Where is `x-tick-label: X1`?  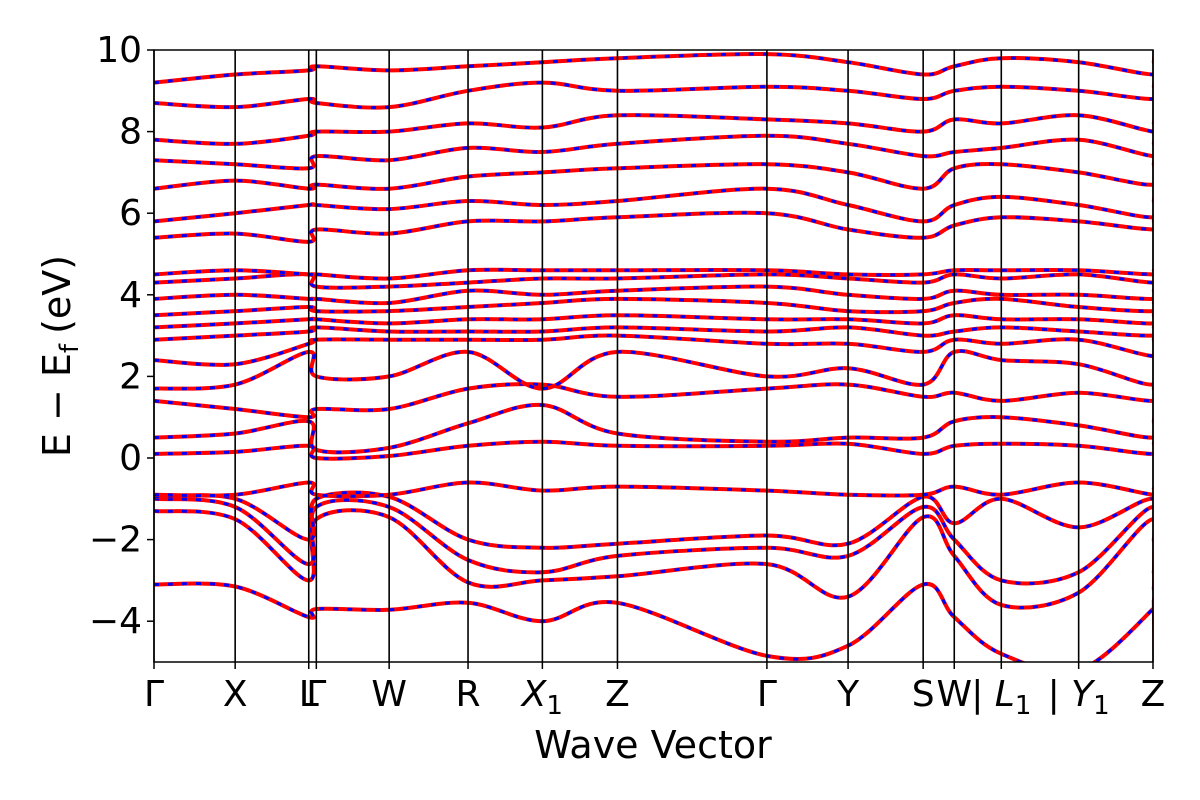 x-tick-label: X1 is located at coordinates (541, 697).